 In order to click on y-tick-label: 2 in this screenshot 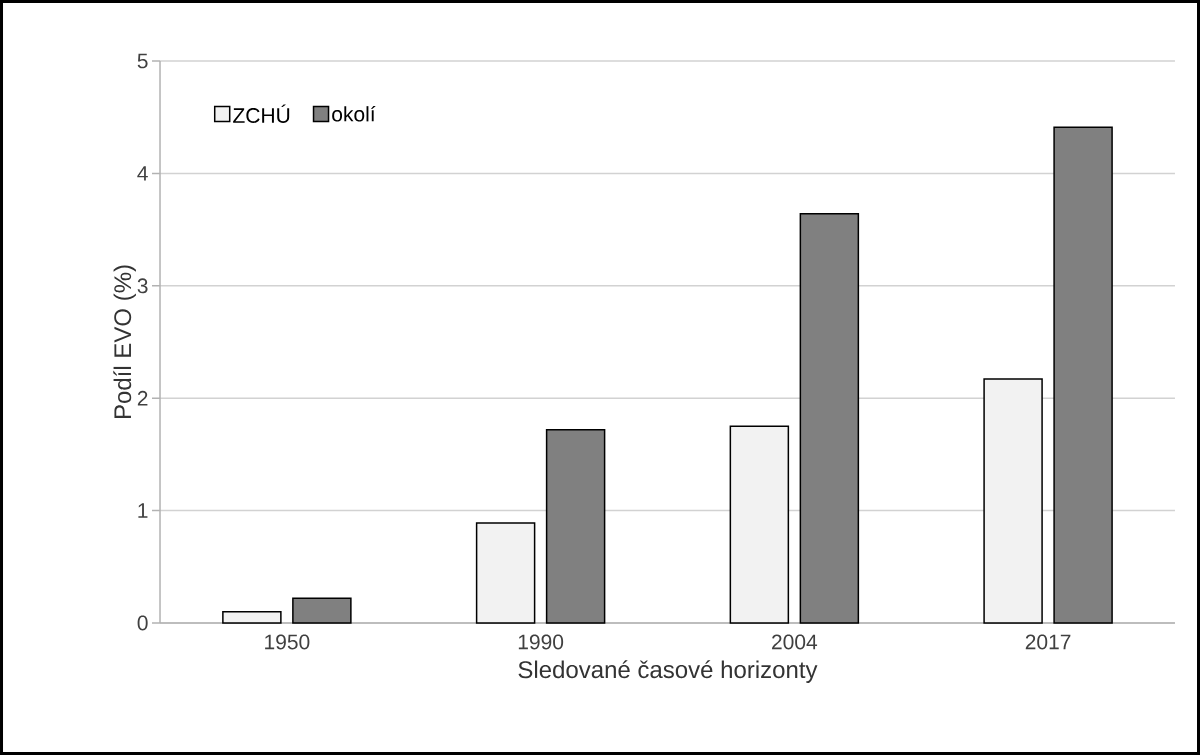, I will do `click(142, 398)`.